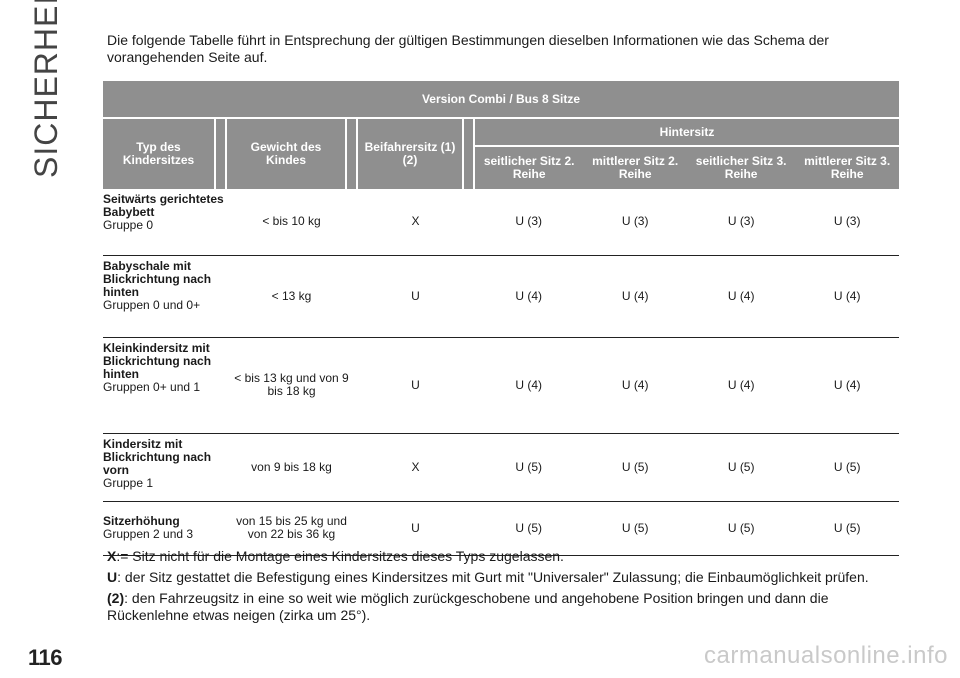  What do you see at coordinates (164, 528) in the screenshot?
I see `seat-type-cell: Sitzerhöhung Gruppen 2 und 3` at bounding box center [164, 528].